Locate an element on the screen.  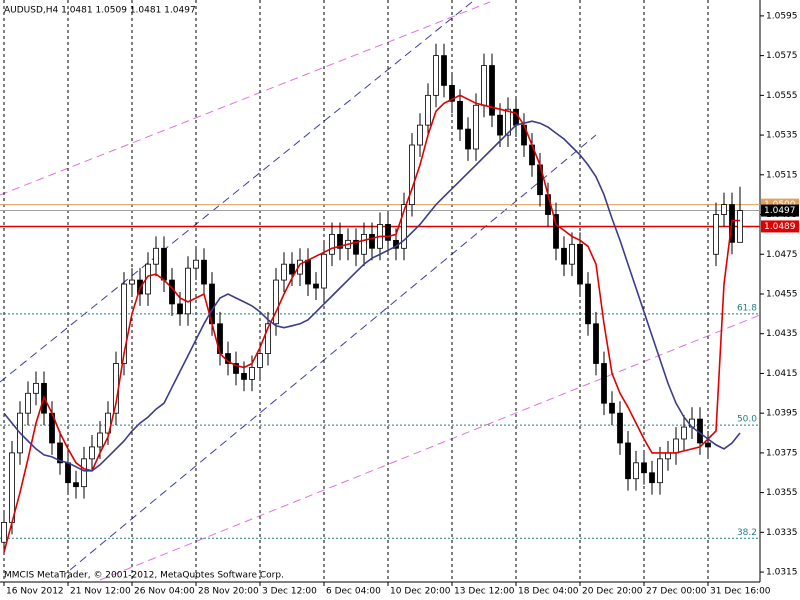
y-tick-label: 1.0575 is located at coordinates (782, 56).